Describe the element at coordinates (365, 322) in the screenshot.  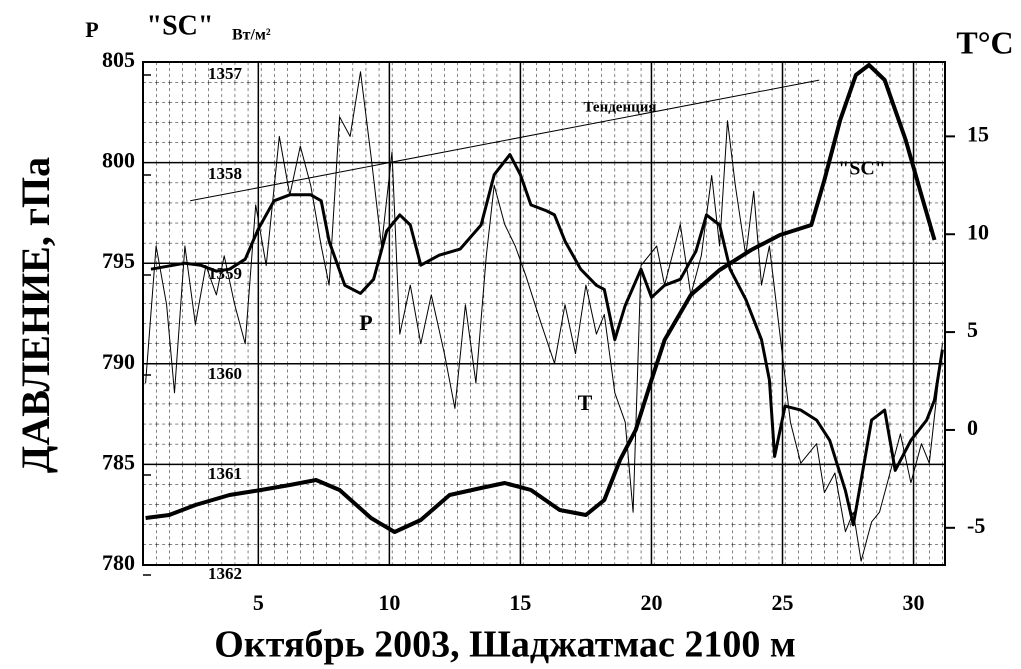
I see `annotation: P` at that location.